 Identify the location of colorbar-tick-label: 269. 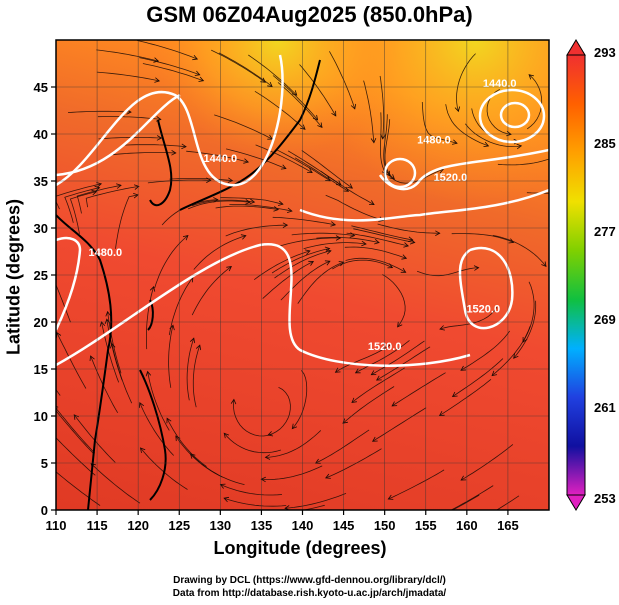
(605, 319).